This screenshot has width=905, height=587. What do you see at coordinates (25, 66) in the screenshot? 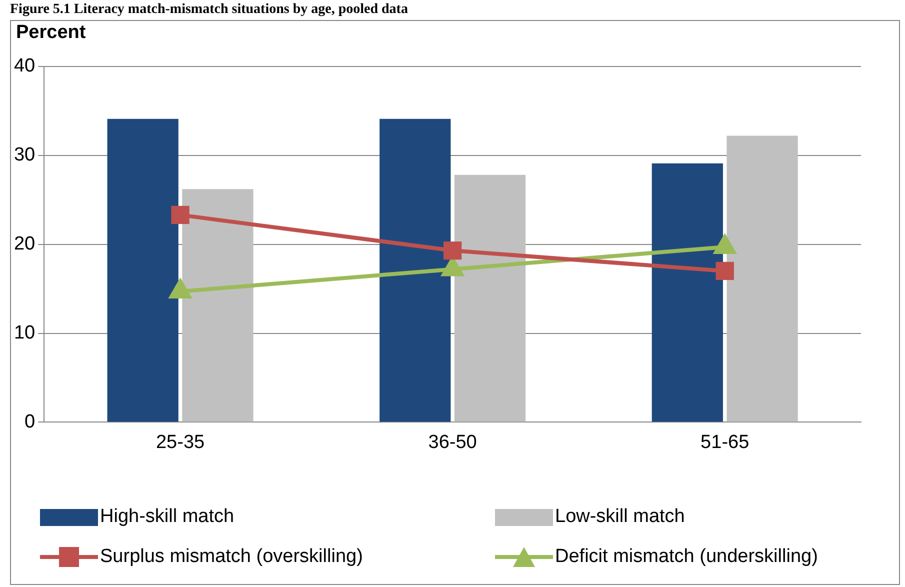
I see `y-tick-label: 40` at bounding box center [25, 66].